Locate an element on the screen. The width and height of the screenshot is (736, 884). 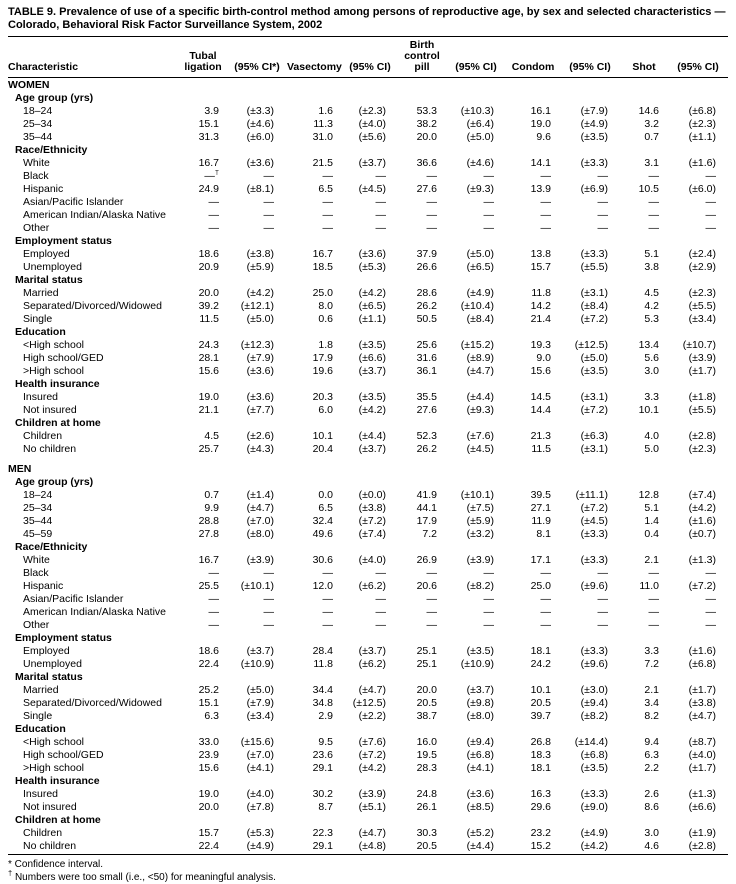
cell-ci: (±3.1) is located at coordinates (594, 292).